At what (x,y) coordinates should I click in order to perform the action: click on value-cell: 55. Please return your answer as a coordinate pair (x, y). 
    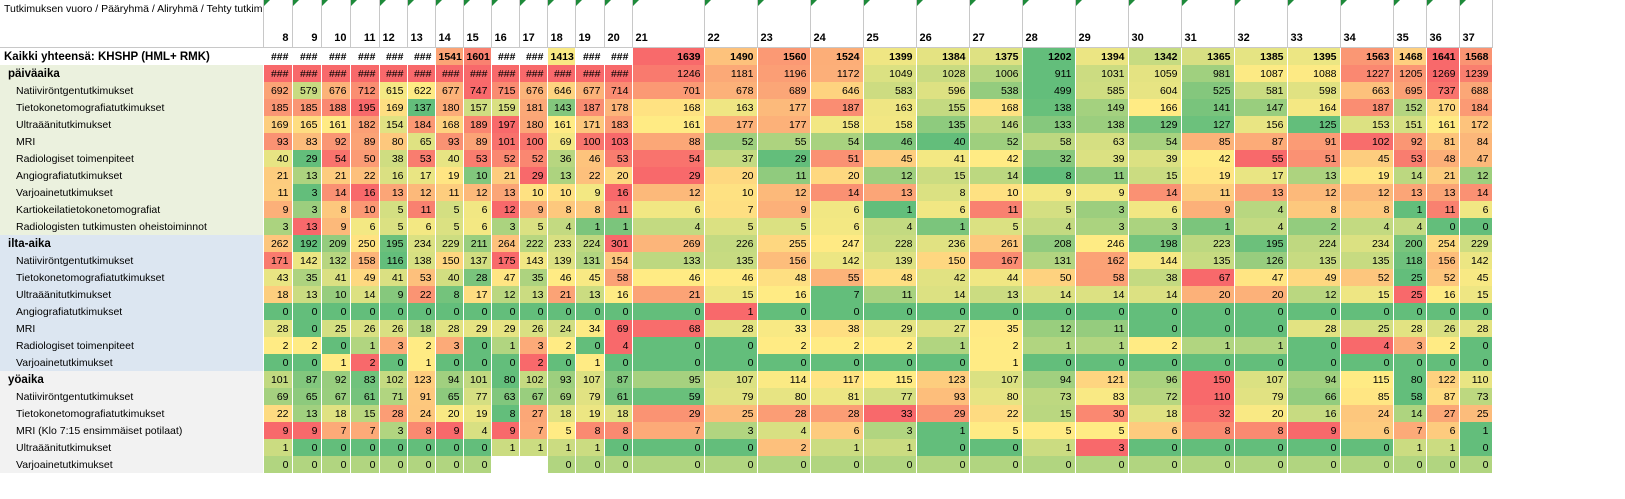
    Looking at the image, I should click on (1261, 158).